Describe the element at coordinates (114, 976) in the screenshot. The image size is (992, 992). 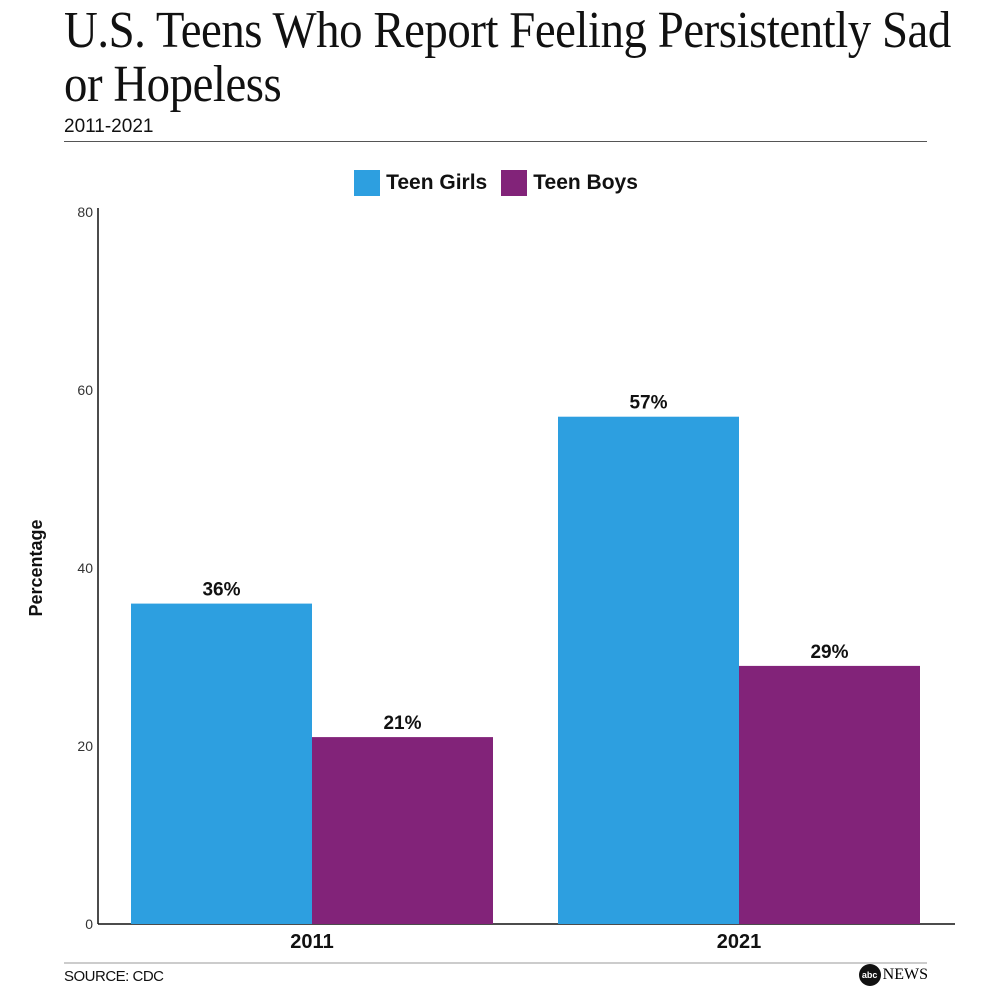
I see `source-note: SOURCE: CDC` at that location.